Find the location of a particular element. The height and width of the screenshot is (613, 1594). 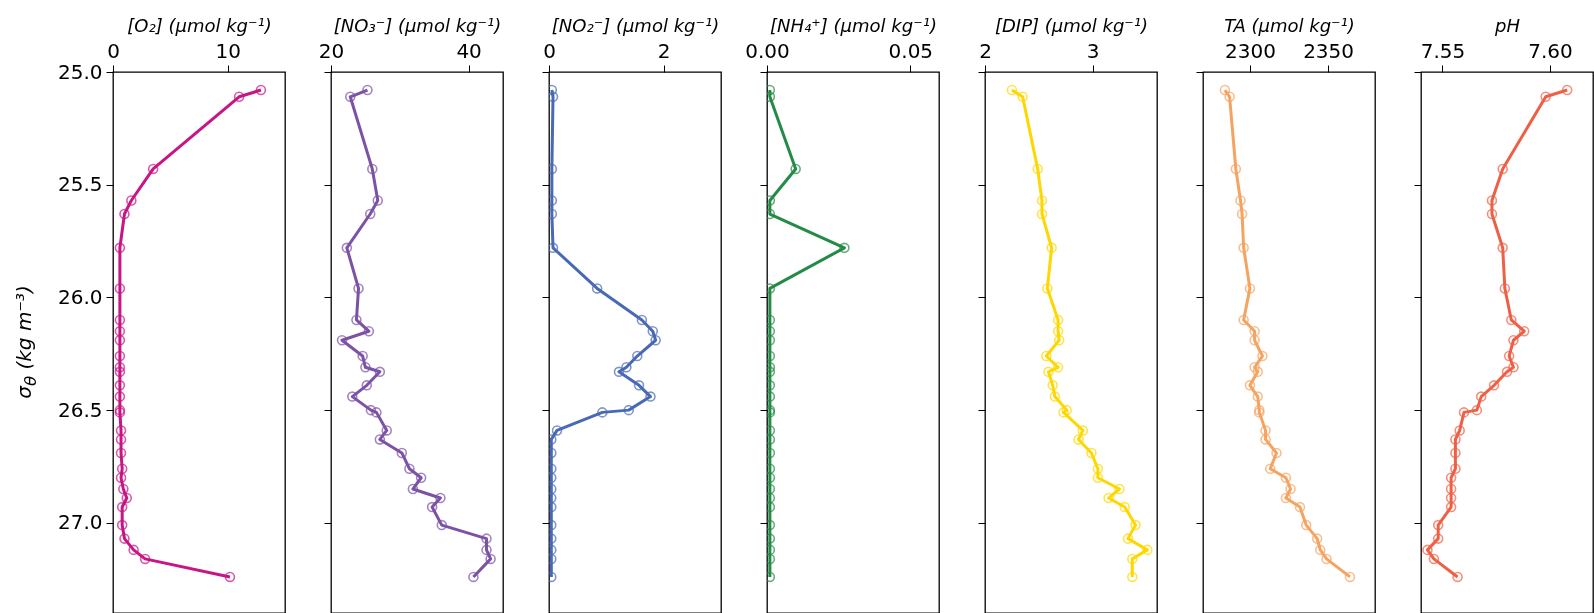

x-tick-label: 2300 is located at coordinates (1250, 50).